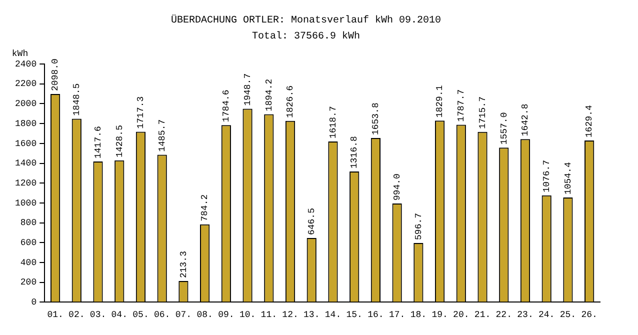 The width and height of the screenshot is (638, 335). I want to click on chart-subtitle: Total: 37566.9 kWh, so click(306, 36).